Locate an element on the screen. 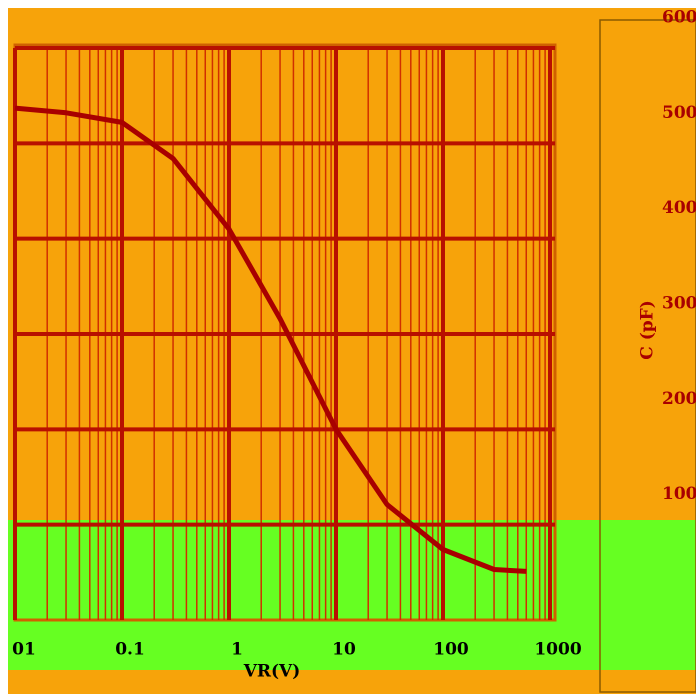  frame is located at coordinates (647, 356).